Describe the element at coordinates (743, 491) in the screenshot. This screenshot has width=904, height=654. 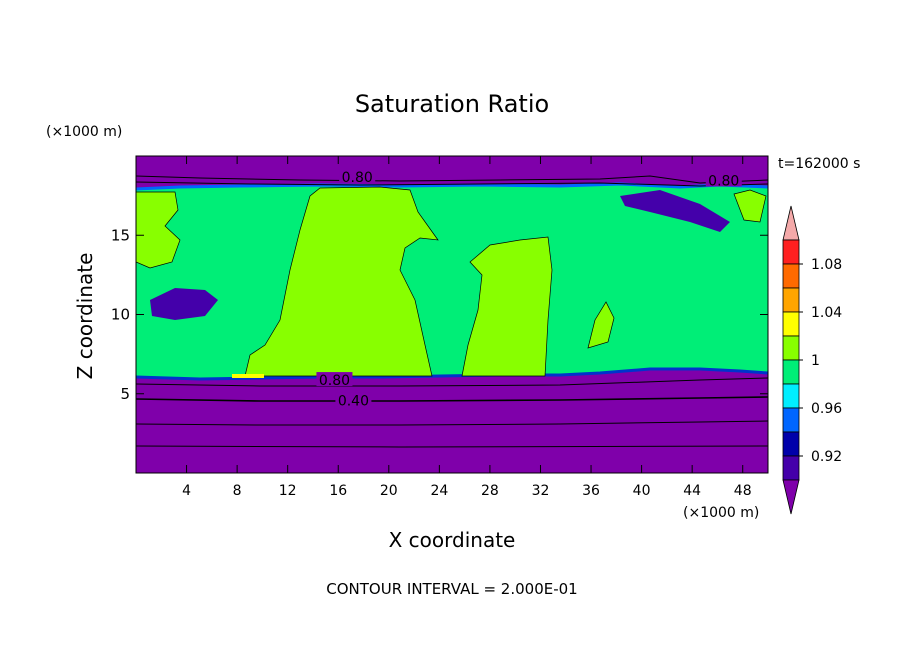
I see `x-tick-label: 48` at that location.